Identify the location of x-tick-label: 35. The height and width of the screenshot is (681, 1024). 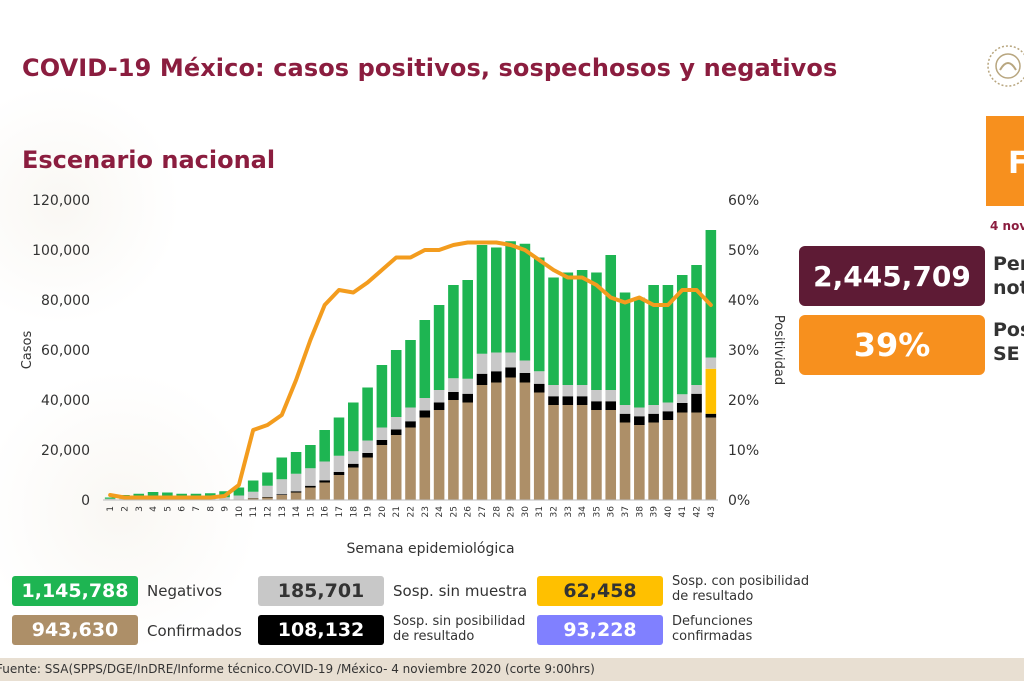
(597, 511).